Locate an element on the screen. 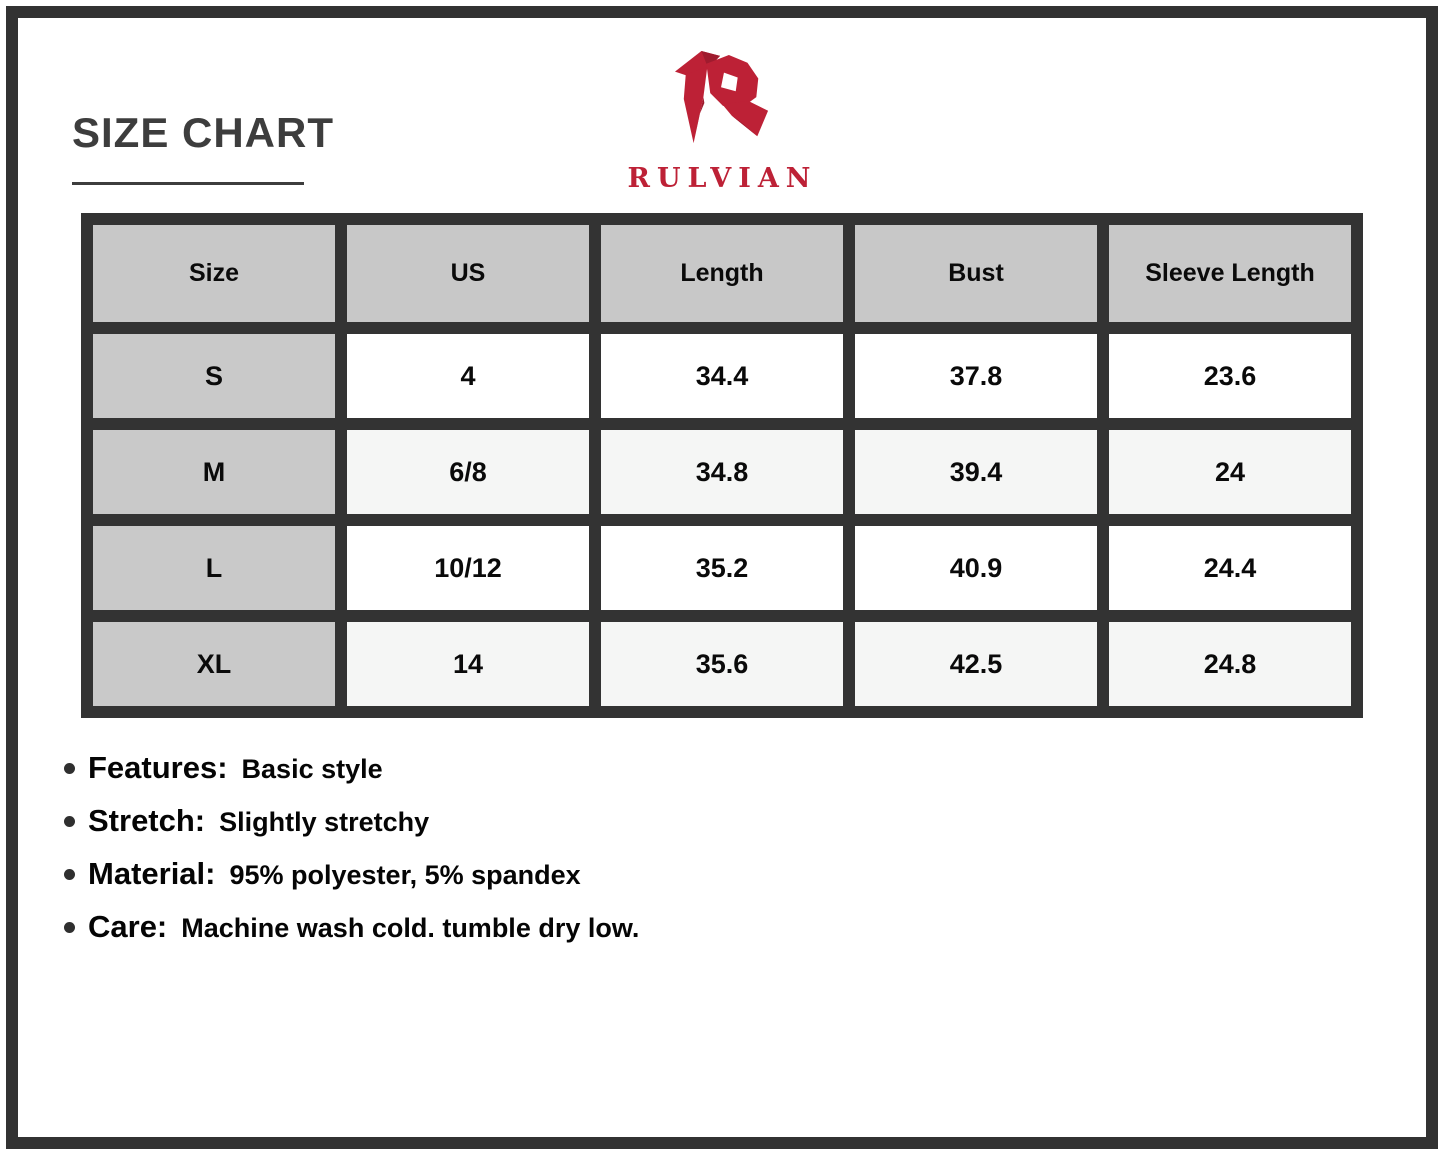 The image size is (1445, 1156). table-cell-m-sleeve: 24 is located at coordinates (1230, 472).